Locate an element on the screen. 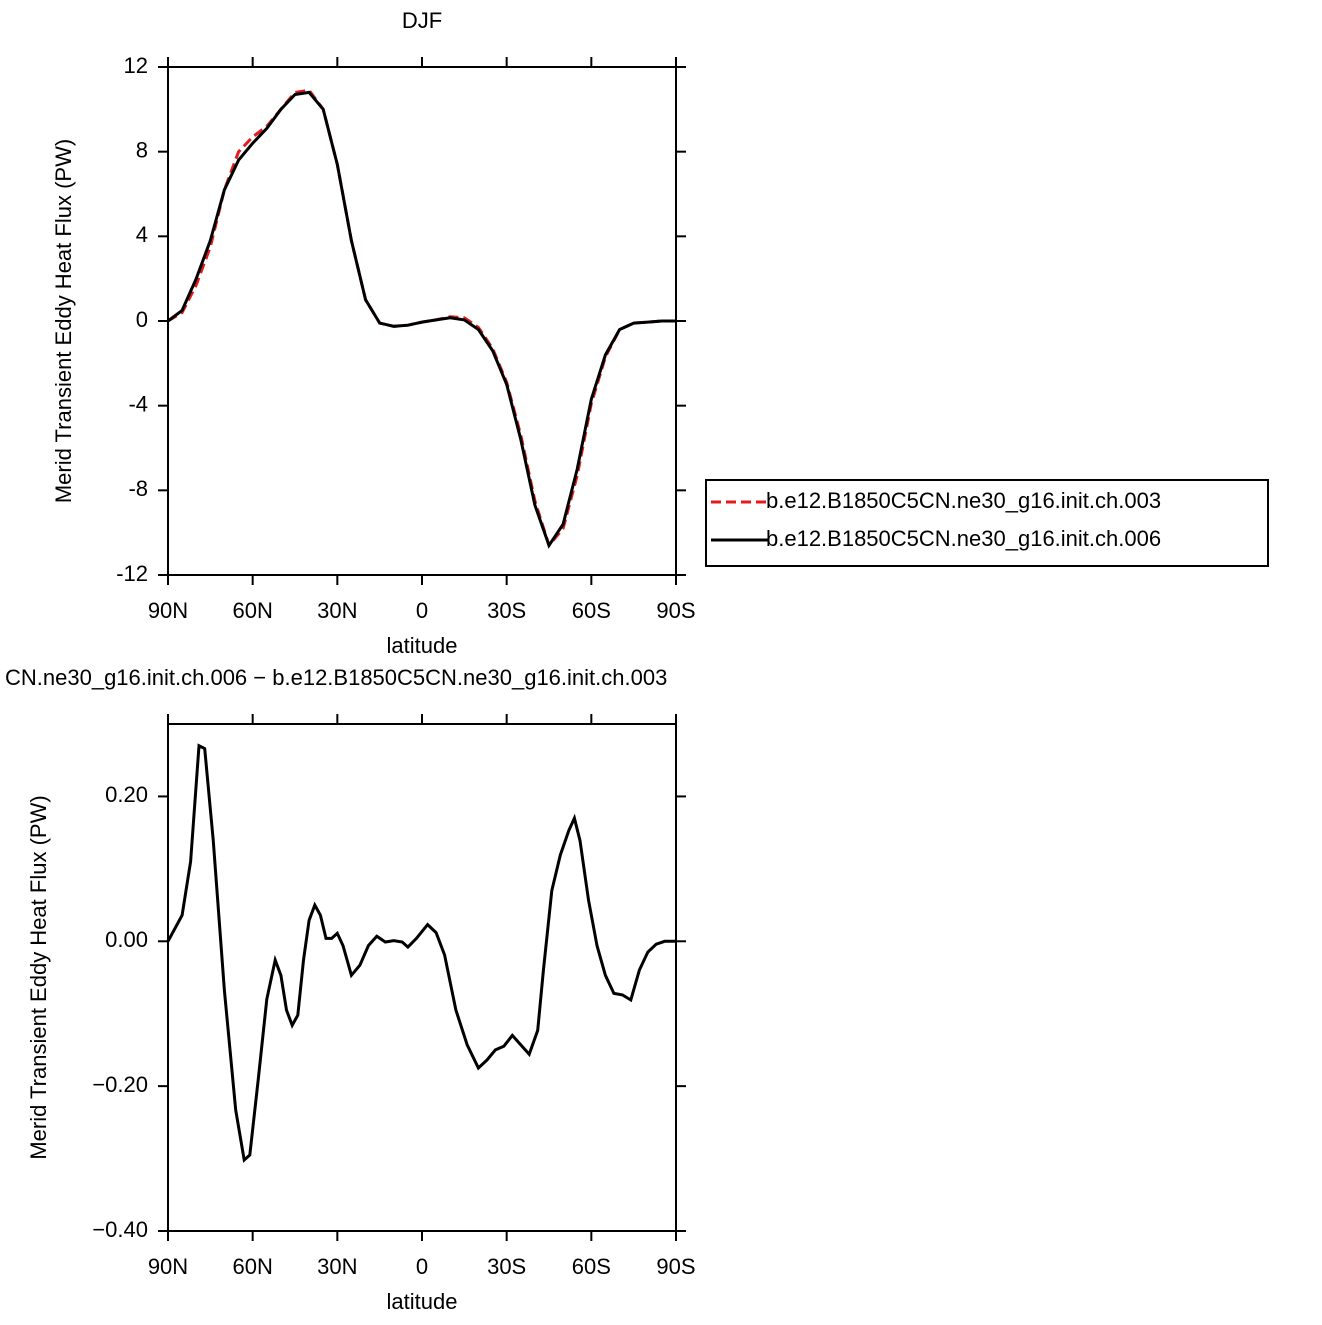 This screenshot has width=1322, height=1325. y-tick-label: −0.20 is located at coordinates (120, 1084).